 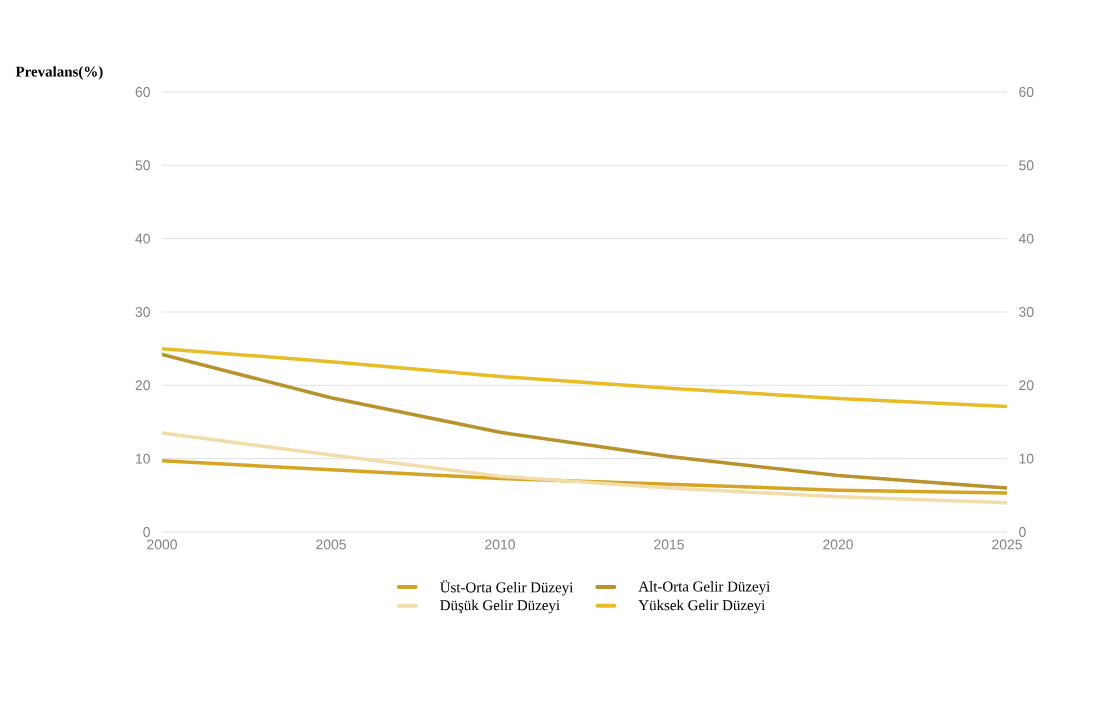 What do you see at coordinates (1026, 458) in the screenshot?
I see `y2-tick-label: 10` at bounding box center [1026, 458].